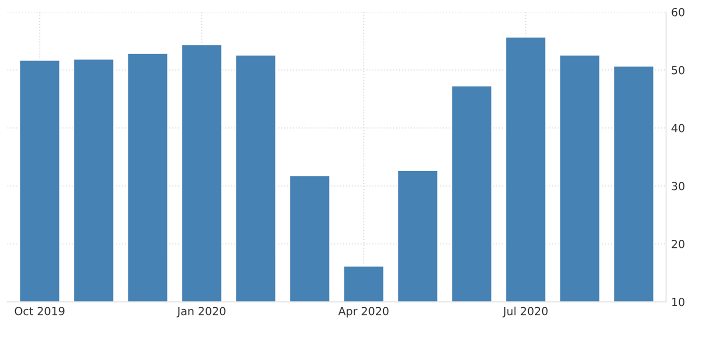 This screenshot has height=343, width=728. What do you see at coordinates (39, 311) in the screenshot?
I see `x-tick-label: Oct 2019` at bounding box center [39, 311].